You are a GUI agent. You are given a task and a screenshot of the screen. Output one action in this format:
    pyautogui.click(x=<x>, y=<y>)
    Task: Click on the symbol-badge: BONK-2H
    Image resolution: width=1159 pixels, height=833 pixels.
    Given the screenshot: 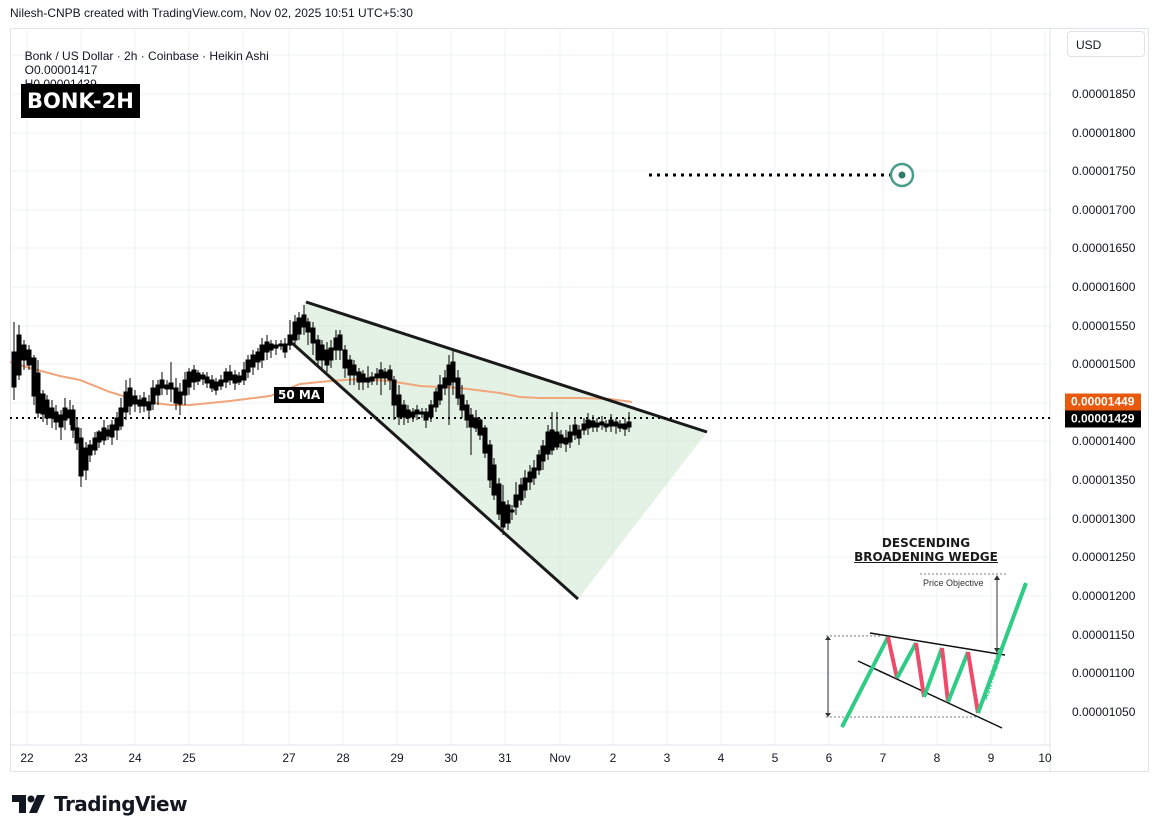 What is the action you would take?
    pyautogui.click(x=80, y=101)
    